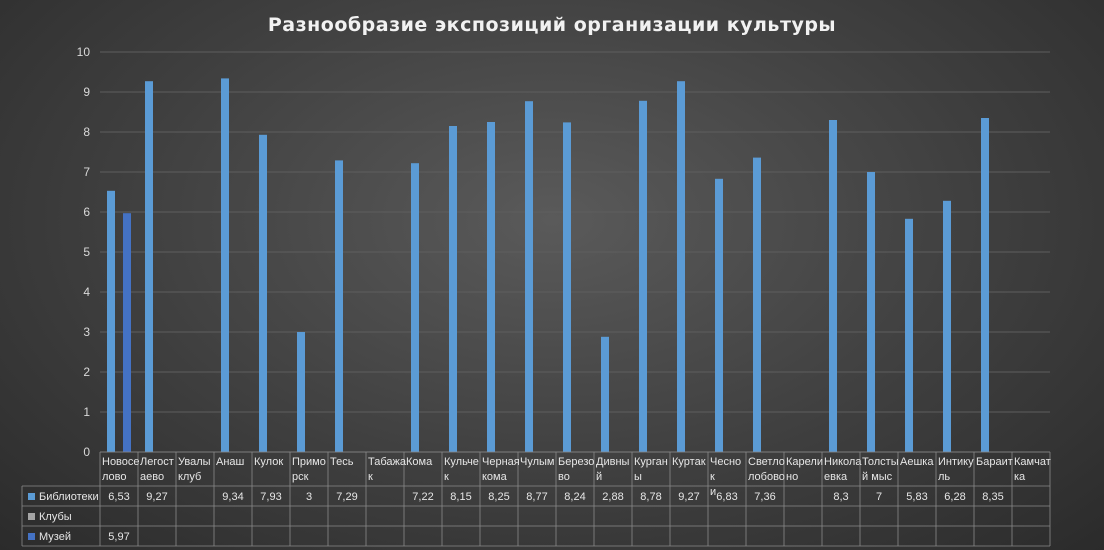 This screenshot has height=550, width=1104. Describe the element at coordinates (574, 497) in the screenshot. I see `data-label: 8,24` at that location.